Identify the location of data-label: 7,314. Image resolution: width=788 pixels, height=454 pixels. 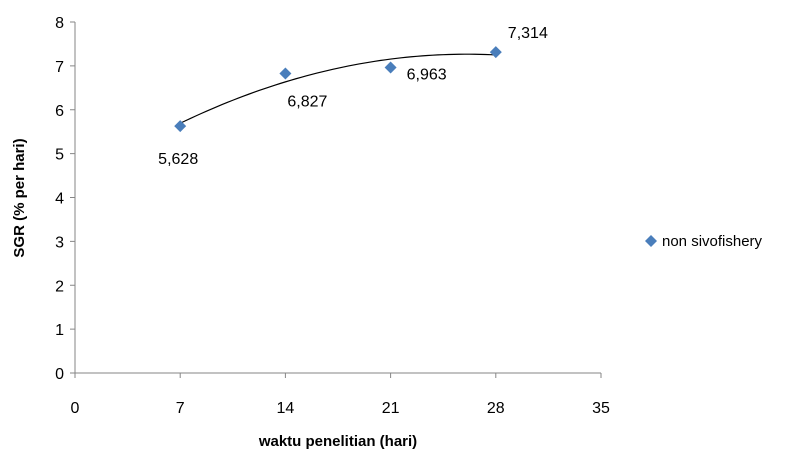
(528, 33).